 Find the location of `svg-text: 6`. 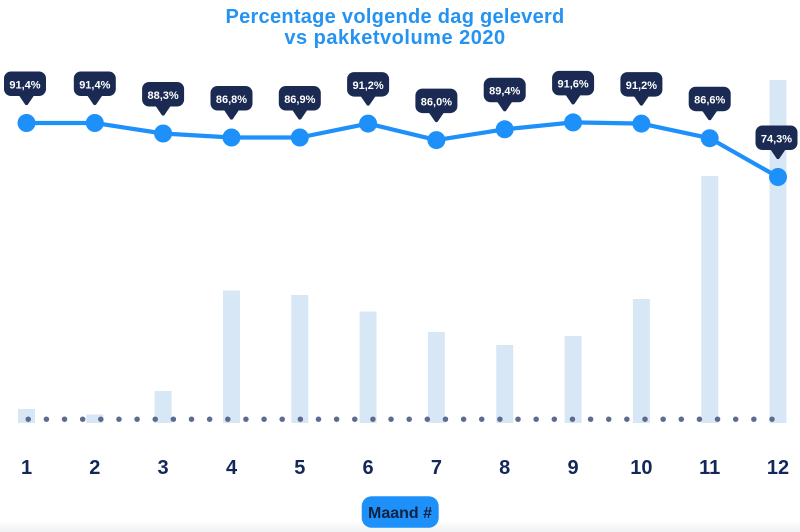

svg-text: 6 is located at coordinates (368, 468).